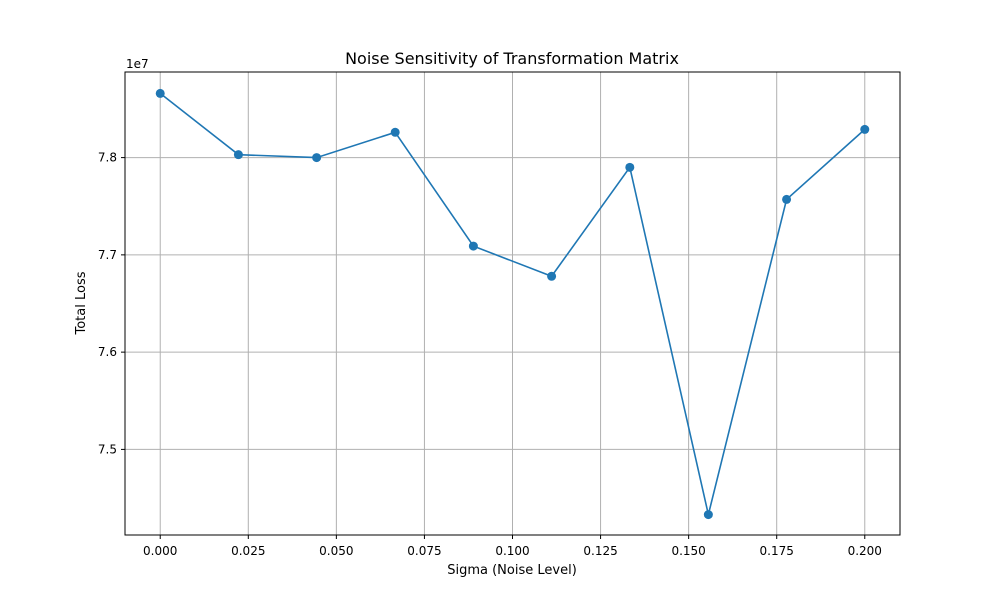 The width and height of the screenshot is (1000, 600). Describe the element at coordinates (600, 551) in the screenshot. I see `x-tick-label: 0.125` at that location.